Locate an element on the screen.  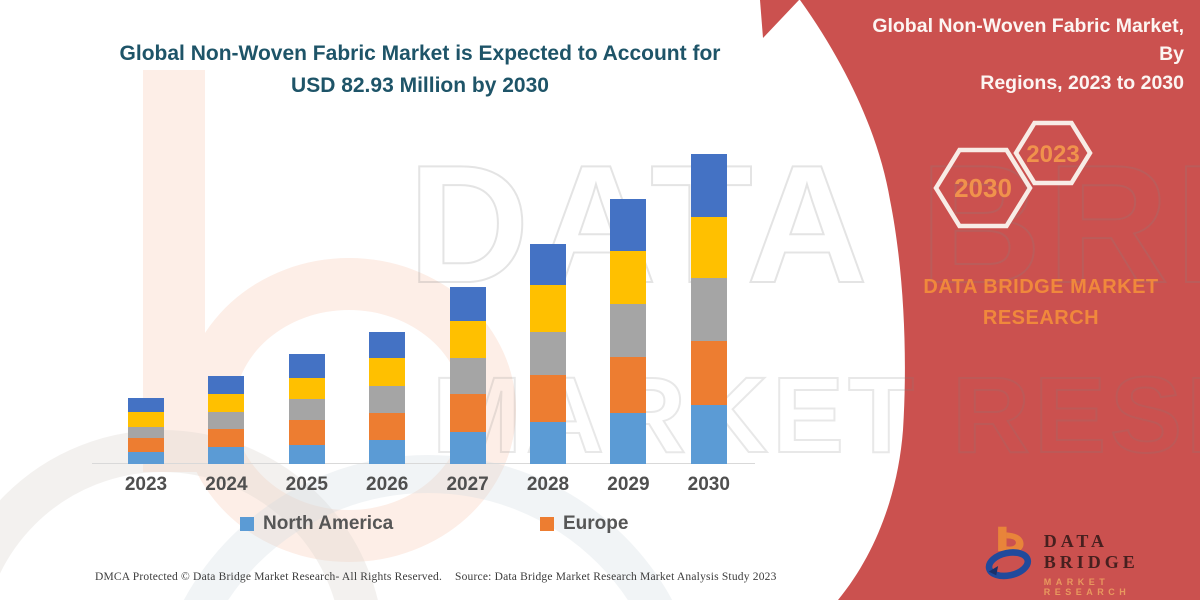
bar-2028-segment-unlabeled-region-gray- is located at coordinates (548, 353).